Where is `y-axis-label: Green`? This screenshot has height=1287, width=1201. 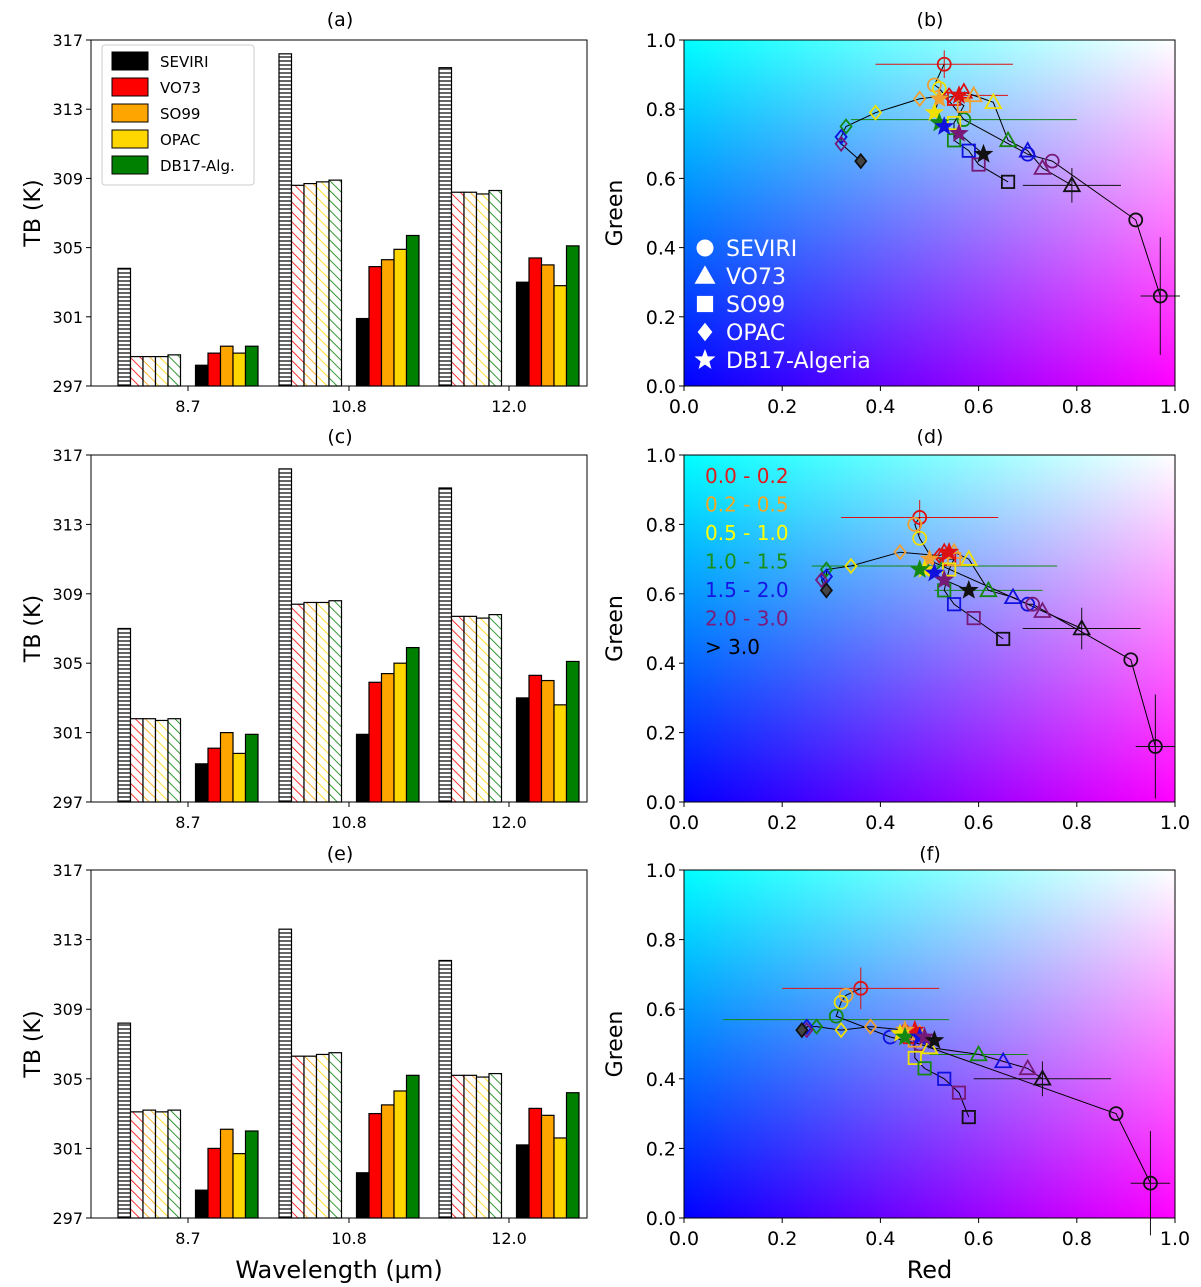 y-axis-label: Green is located at coordinates (615, 213).